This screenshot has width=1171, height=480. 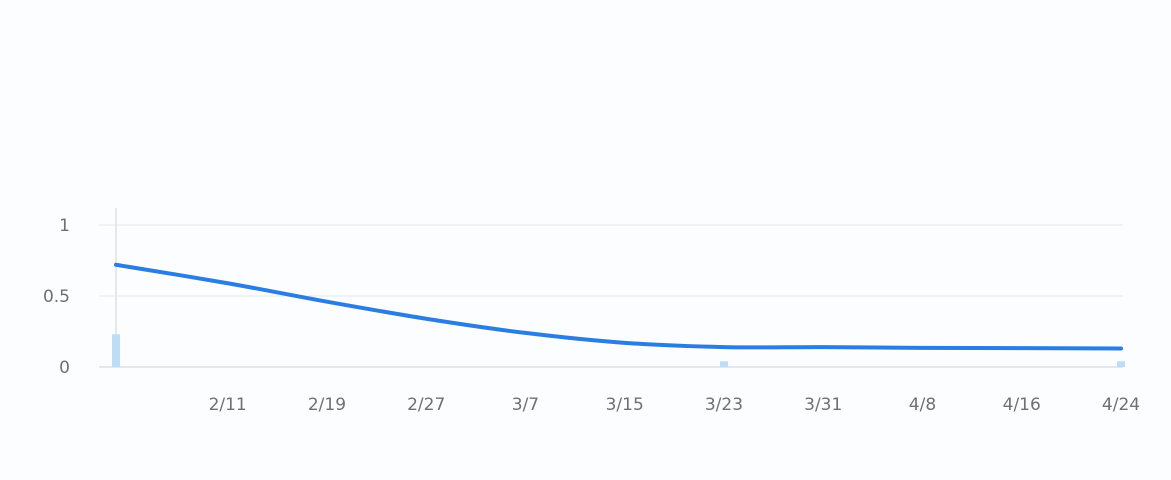 What do you see at coordinates (724, 405) in the screenshot?
I see `x-tick-label: 3/23` at bounding box center [724, 405].